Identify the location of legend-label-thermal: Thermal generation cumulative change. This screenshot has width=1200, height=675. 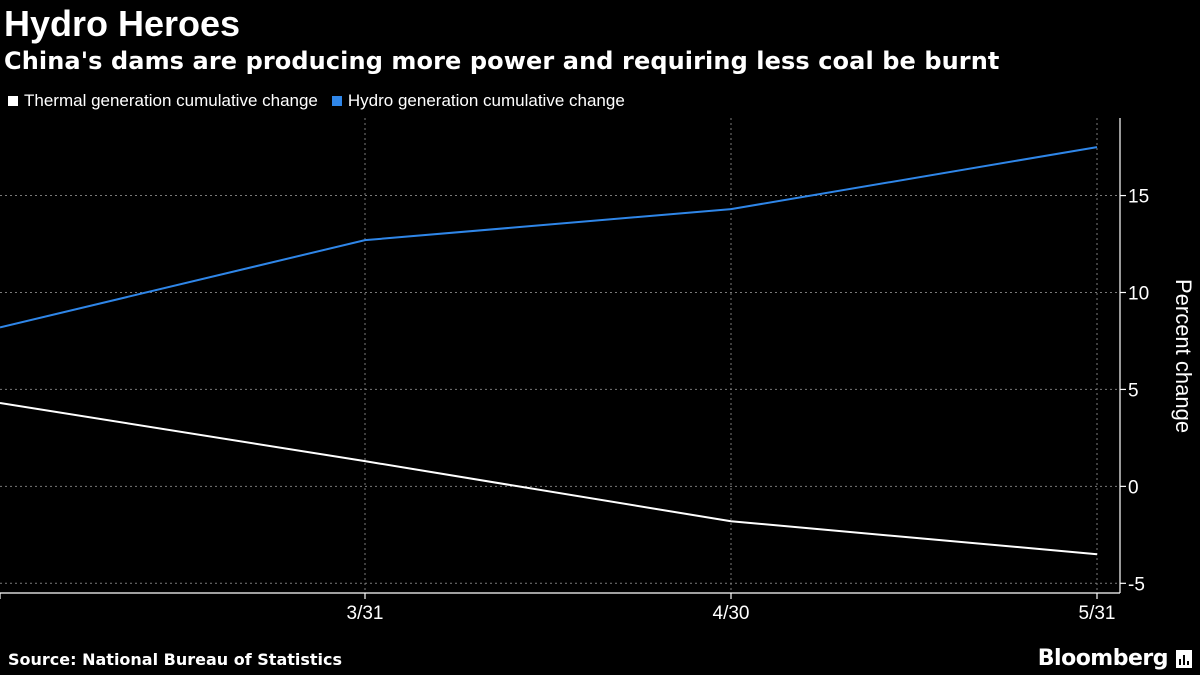
(171, 100).